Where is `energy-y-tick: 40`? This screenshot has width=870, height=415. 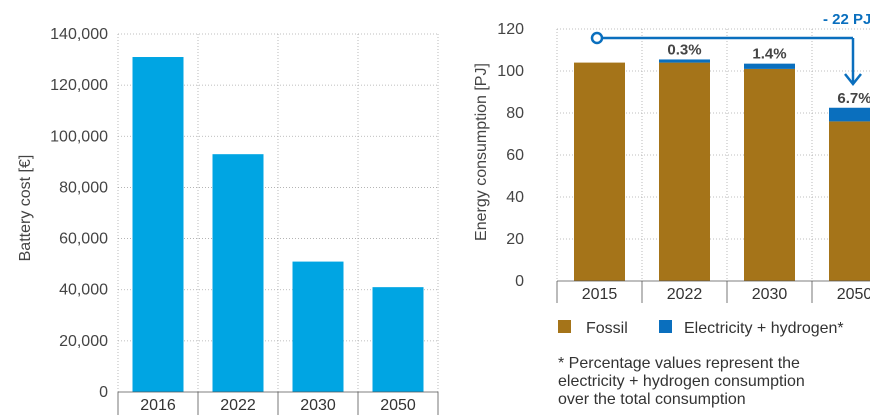 energy-y-tick: 40 is located at coordinates (515, 197).